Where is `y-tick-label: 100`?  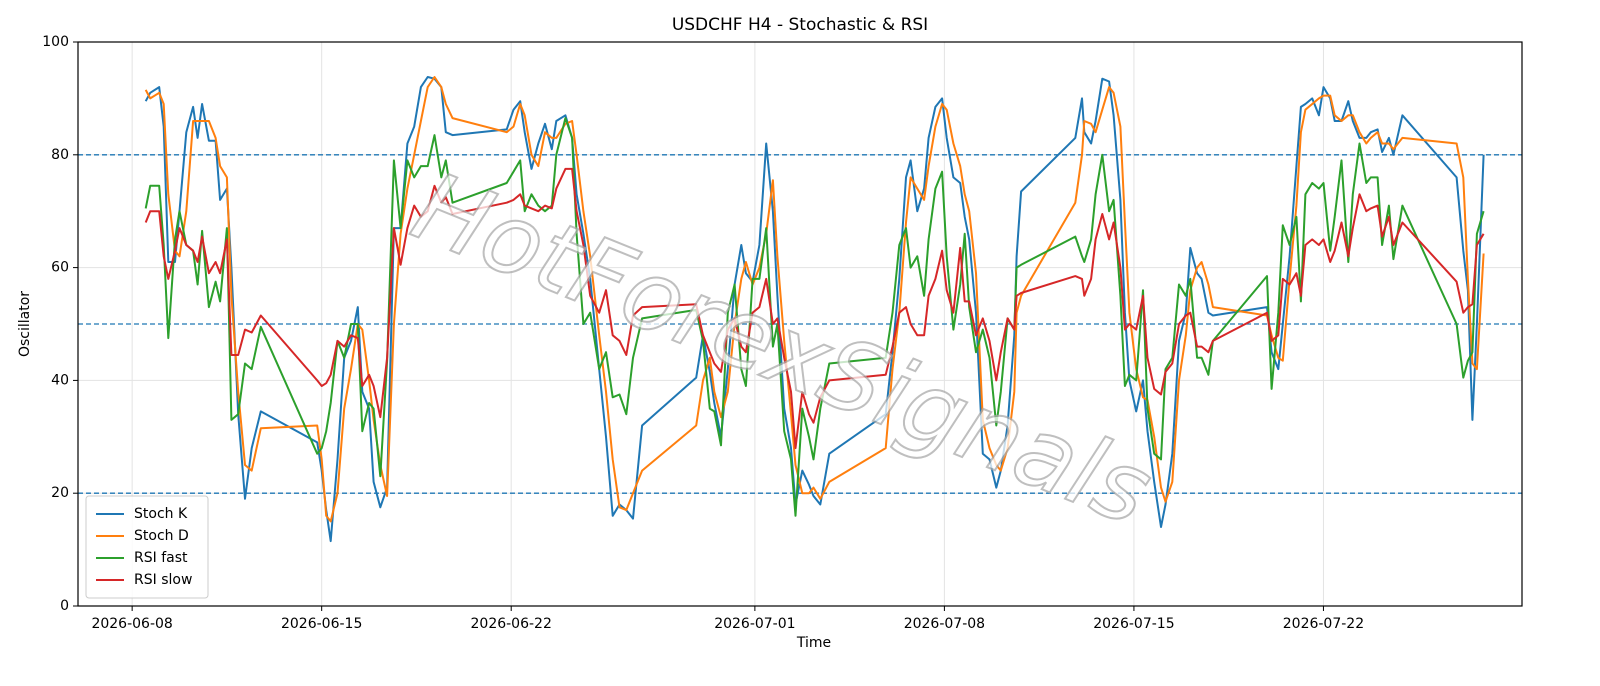 y-tick-label: 100 is located at coordinates (55, 42).